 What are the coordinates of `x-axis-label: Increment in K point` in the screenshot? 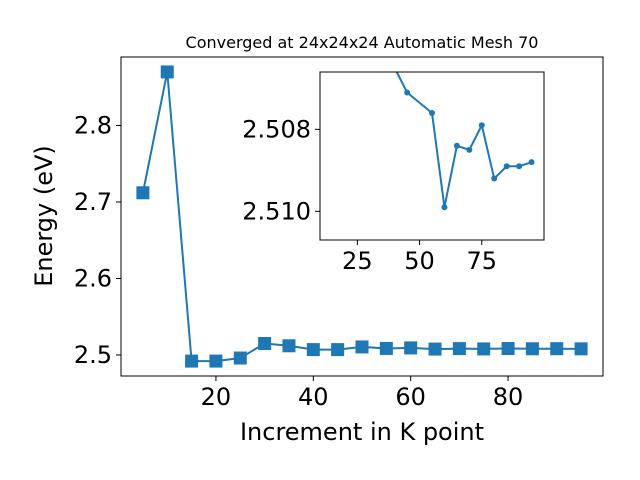 It's located at (362, 432).